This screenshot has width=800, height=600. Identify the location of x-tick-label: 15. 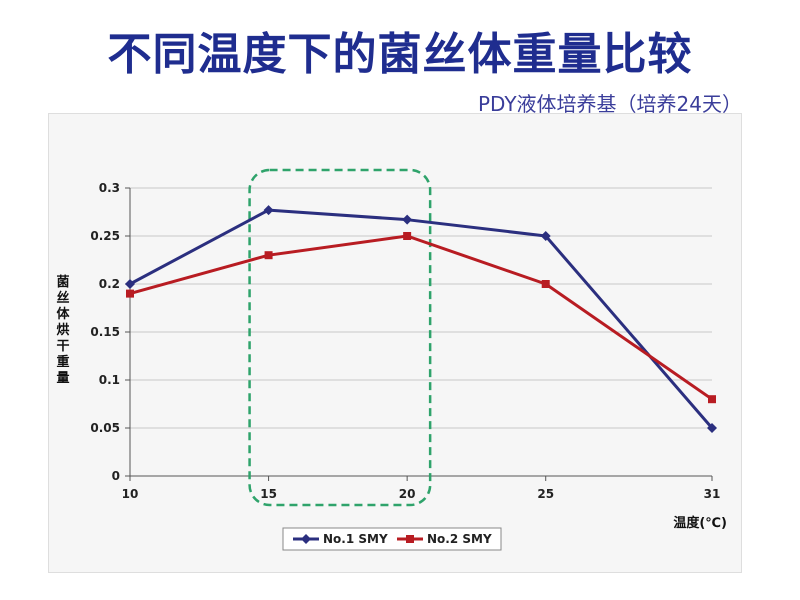
(268, 494).